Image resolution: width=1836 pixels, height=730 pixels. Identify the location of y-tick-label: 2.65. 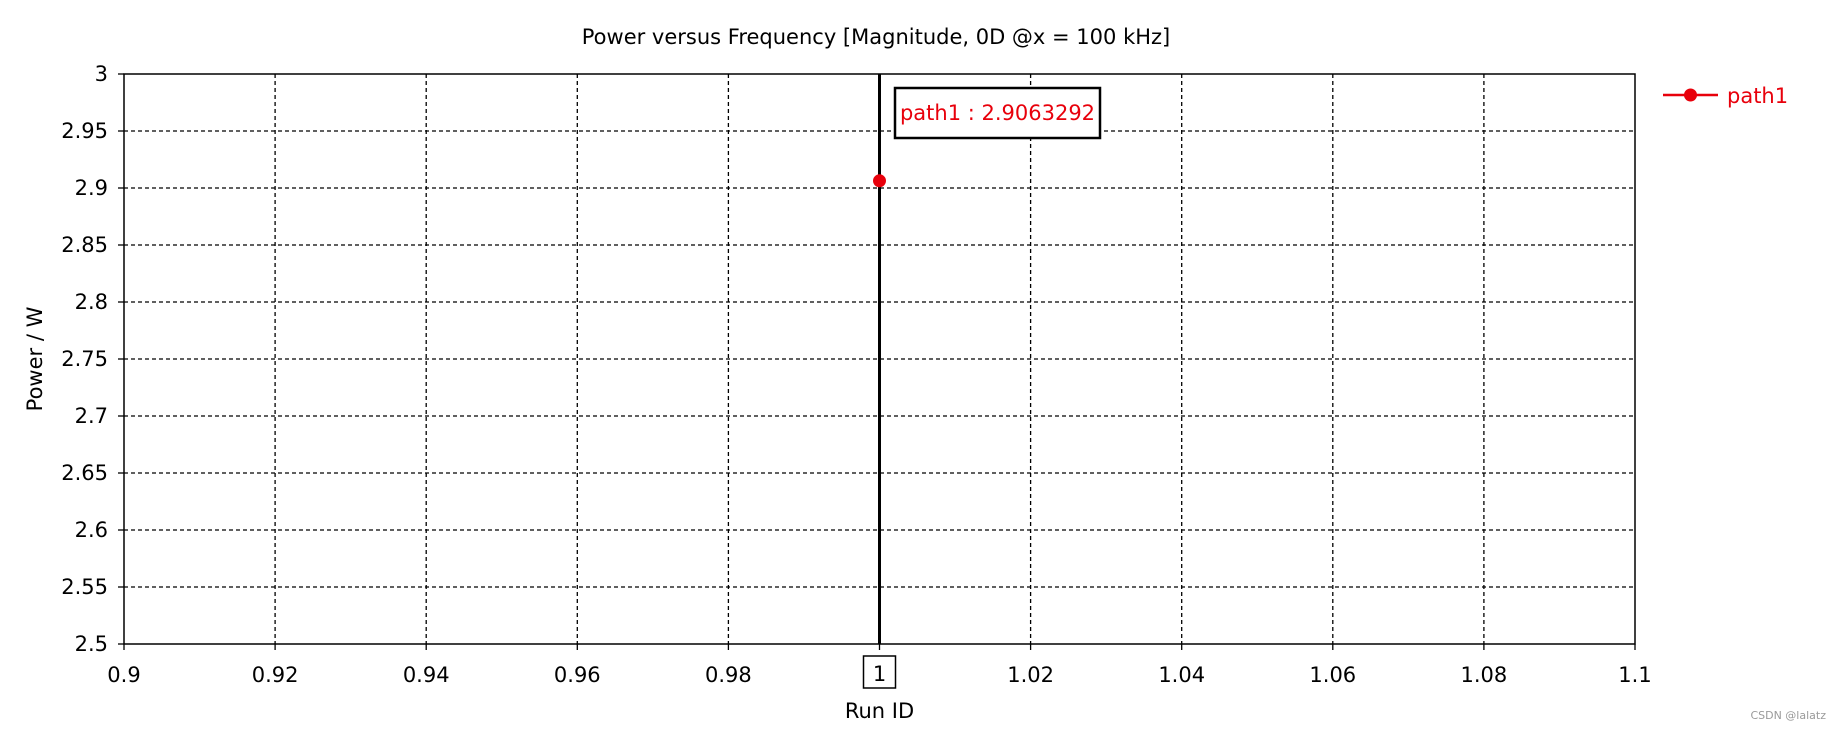
(84, 473).